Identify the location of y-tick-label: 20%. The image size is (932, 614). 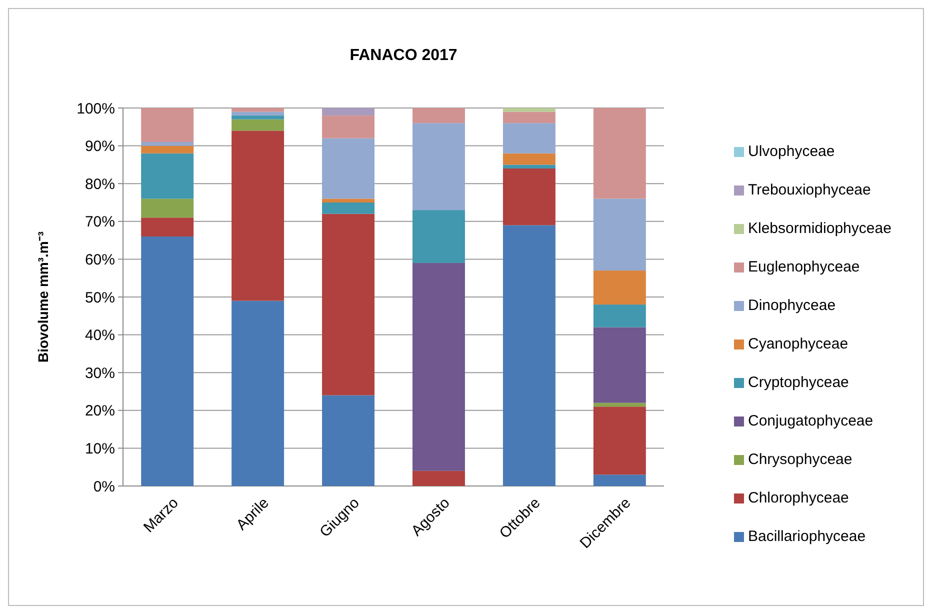
(99, 411).